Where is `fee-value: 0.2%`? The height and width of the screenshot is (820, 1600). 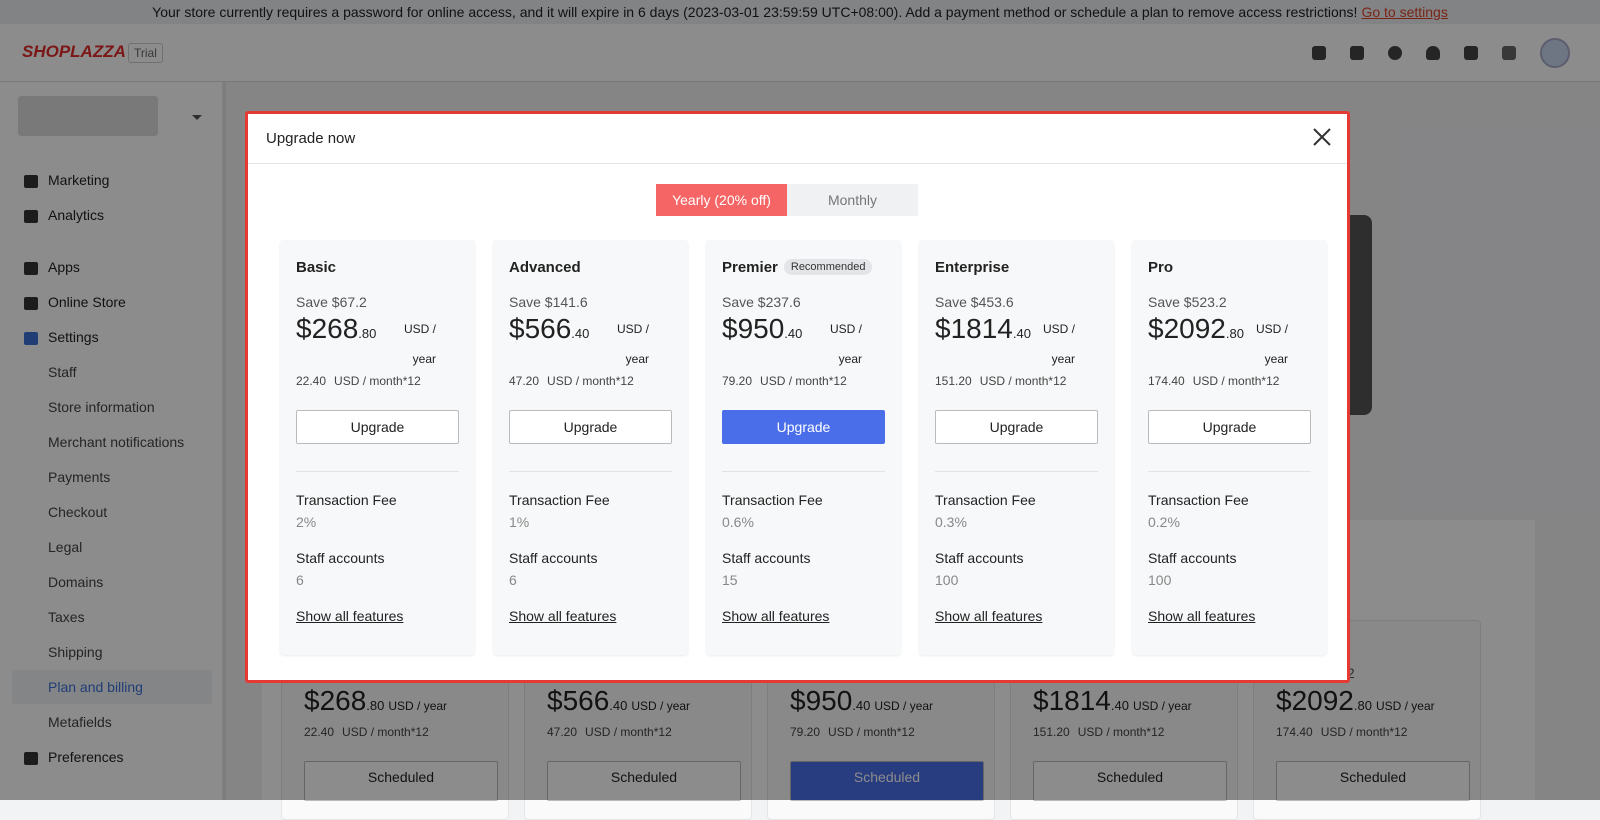
fee-value: 0.2% is located at coordinates (1164, 522).